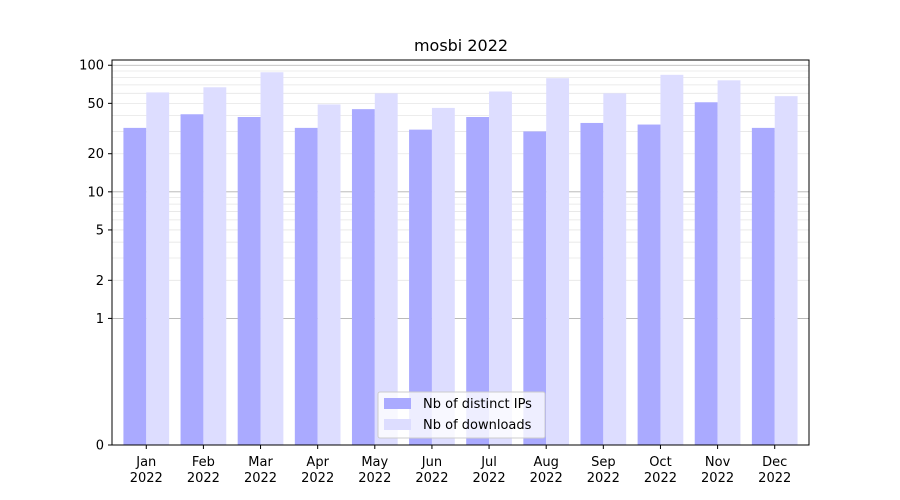 Image resolution: width=900 pixels, height=500 pixels. What do you see at coordinates (660, 470) in the screenshot?
I see `x-tick-label: Oct 2022` at bounding box center [660, 470].